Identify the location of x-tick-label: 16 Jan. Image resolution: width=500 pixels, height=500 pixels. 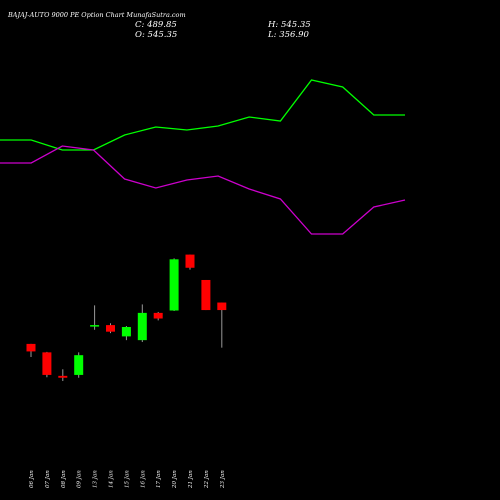
(143, 479).